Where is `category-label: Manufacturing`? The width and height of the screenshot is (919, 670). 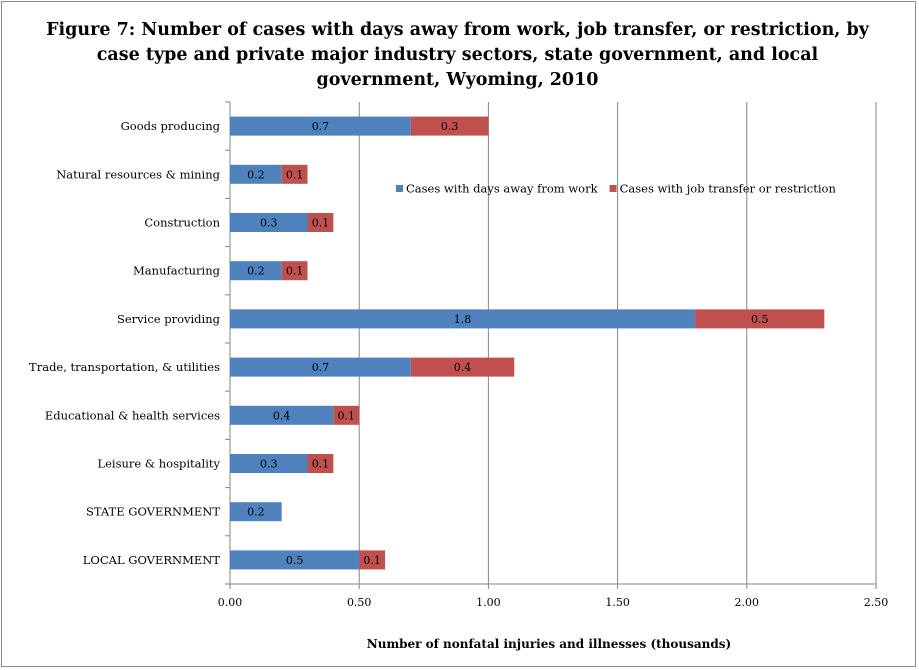 category-label: Manufacturing is located at coordinates (177, 271).